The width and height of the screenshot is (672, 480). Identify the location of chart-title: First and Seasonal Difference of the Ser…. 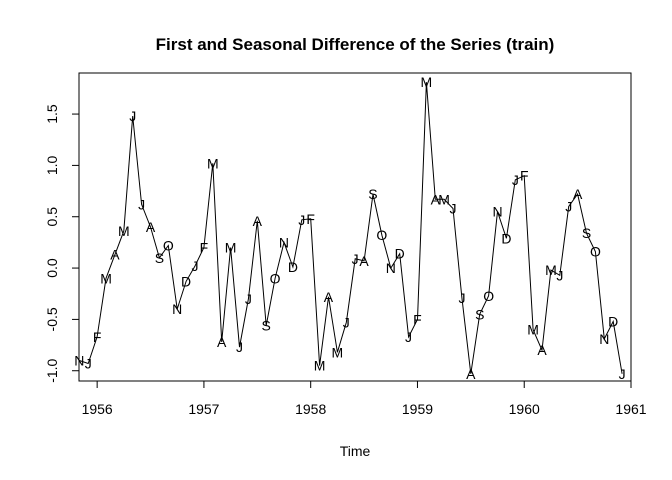
(355, 44).